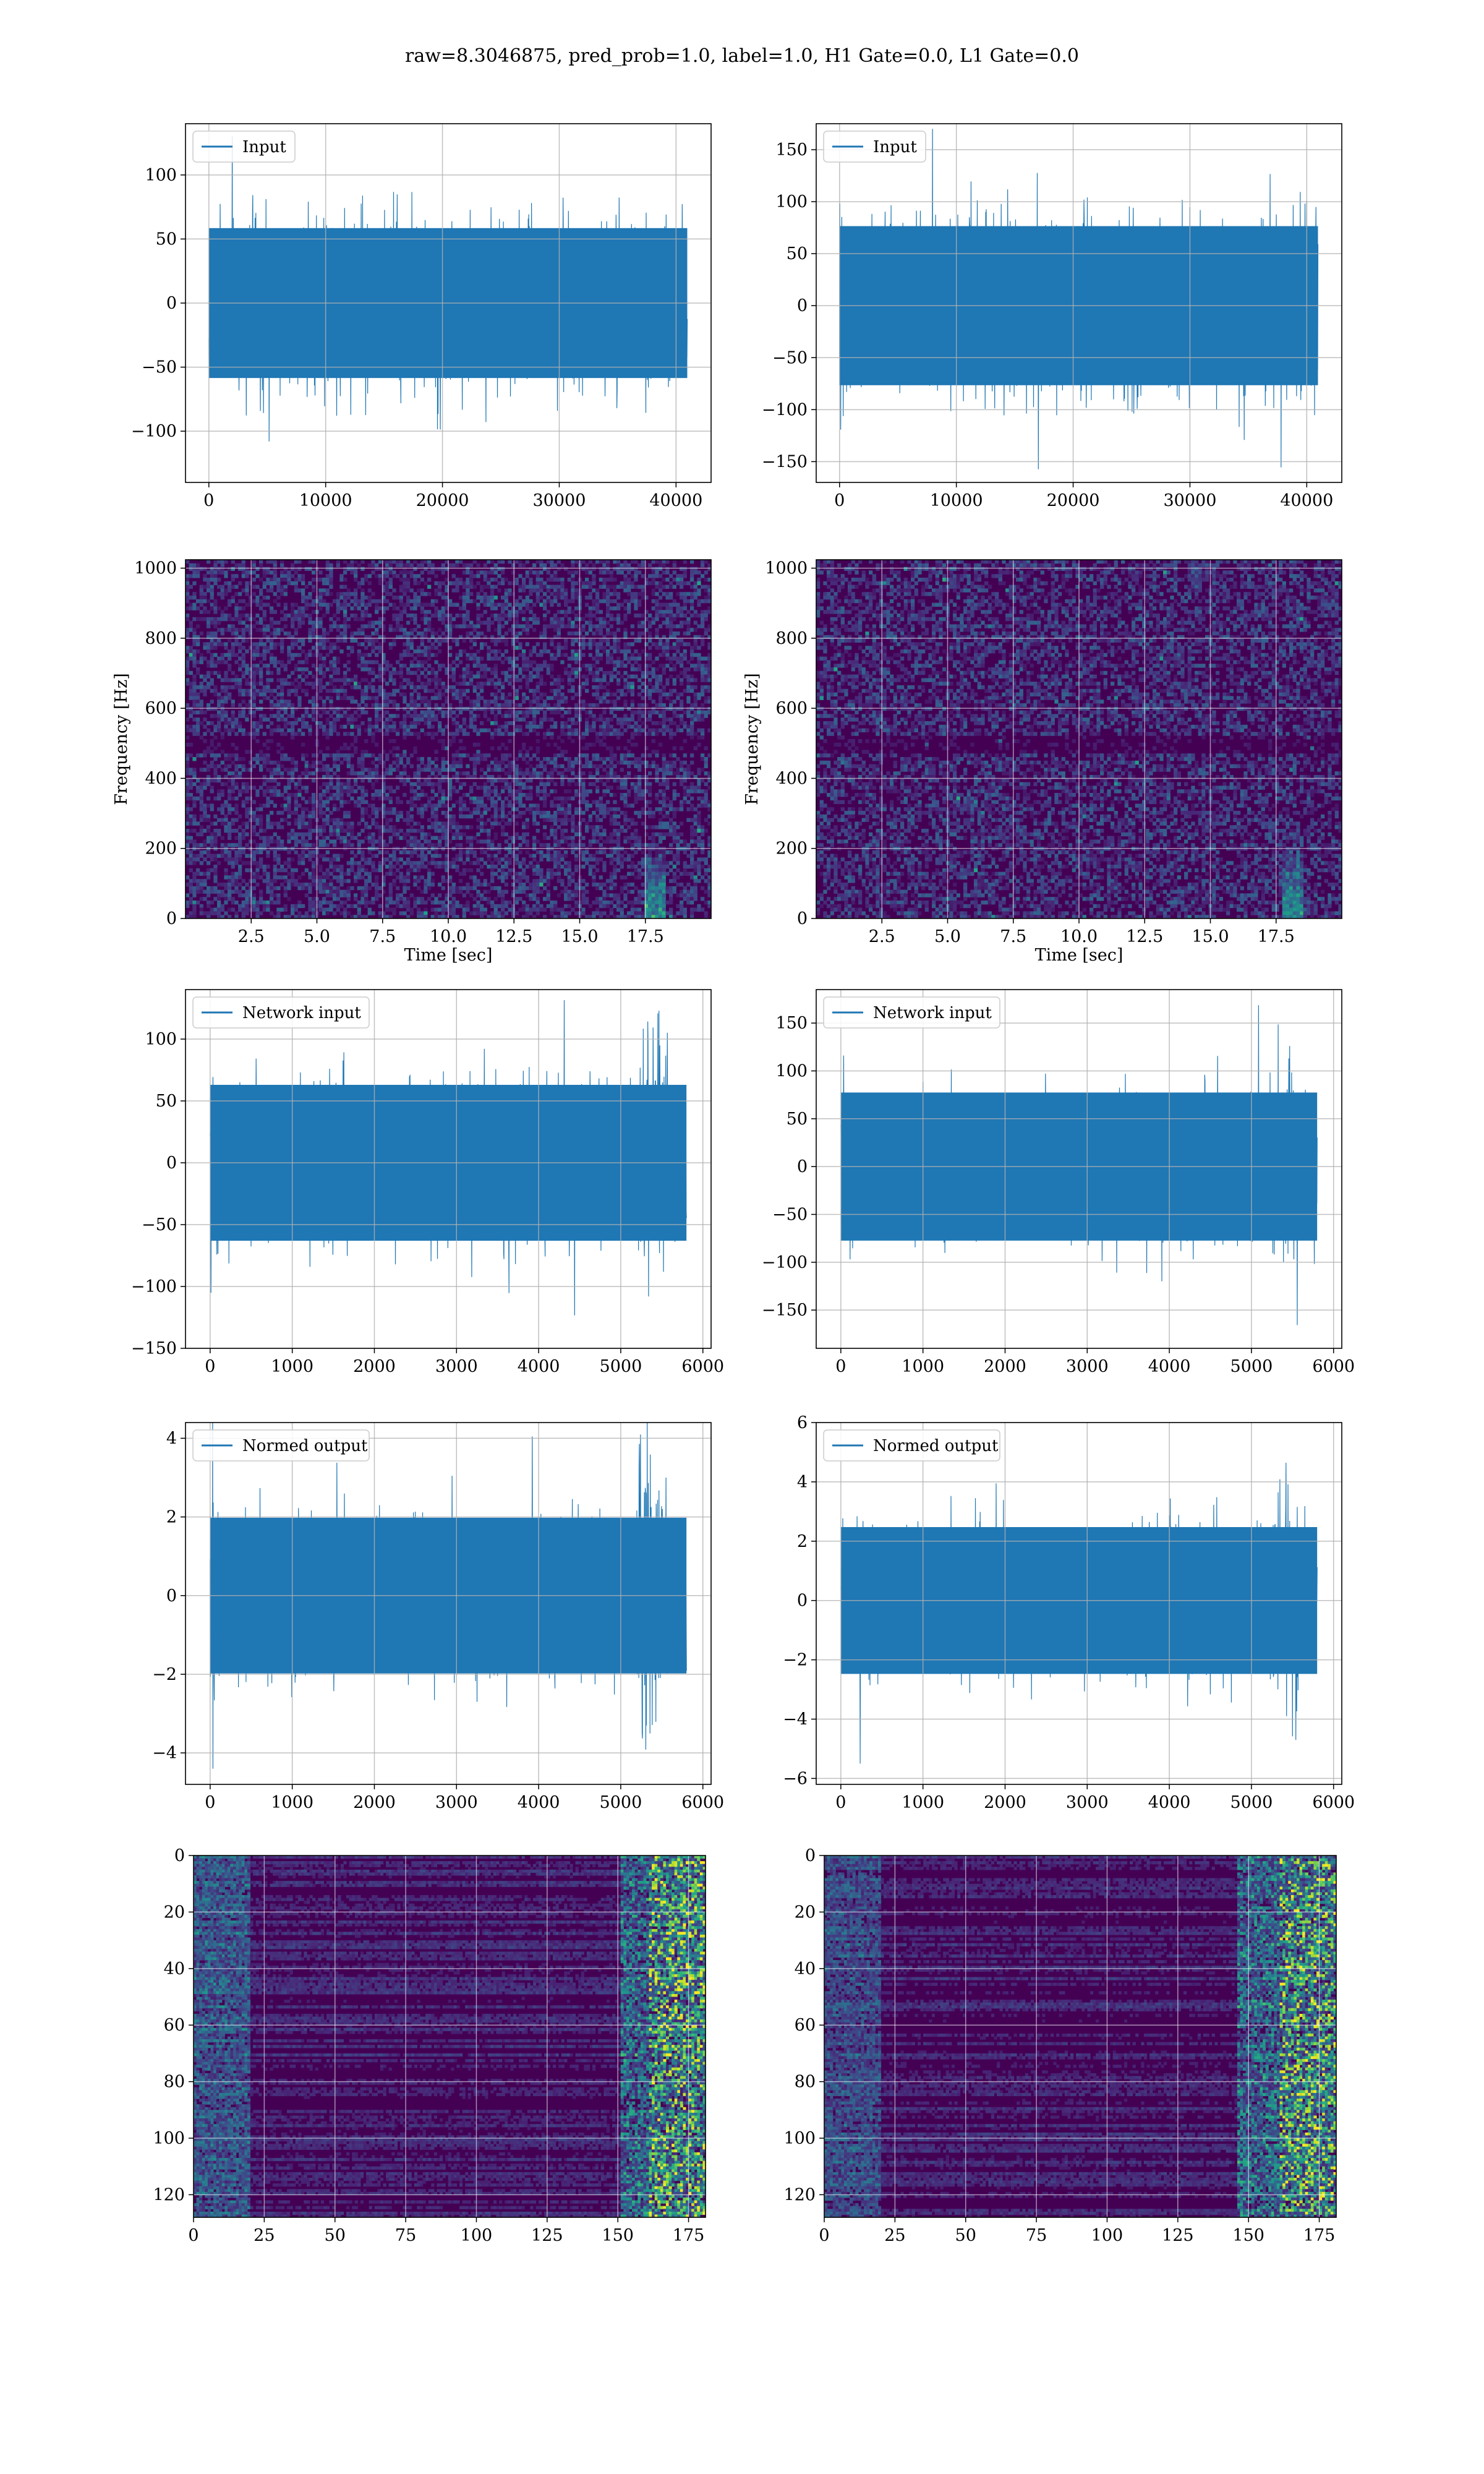 This screenshot has height=2474, width=1484. Describe the element at coordinates (1087, 1366) in the screenshot. I see `x-tick-label: 3000` at that location.